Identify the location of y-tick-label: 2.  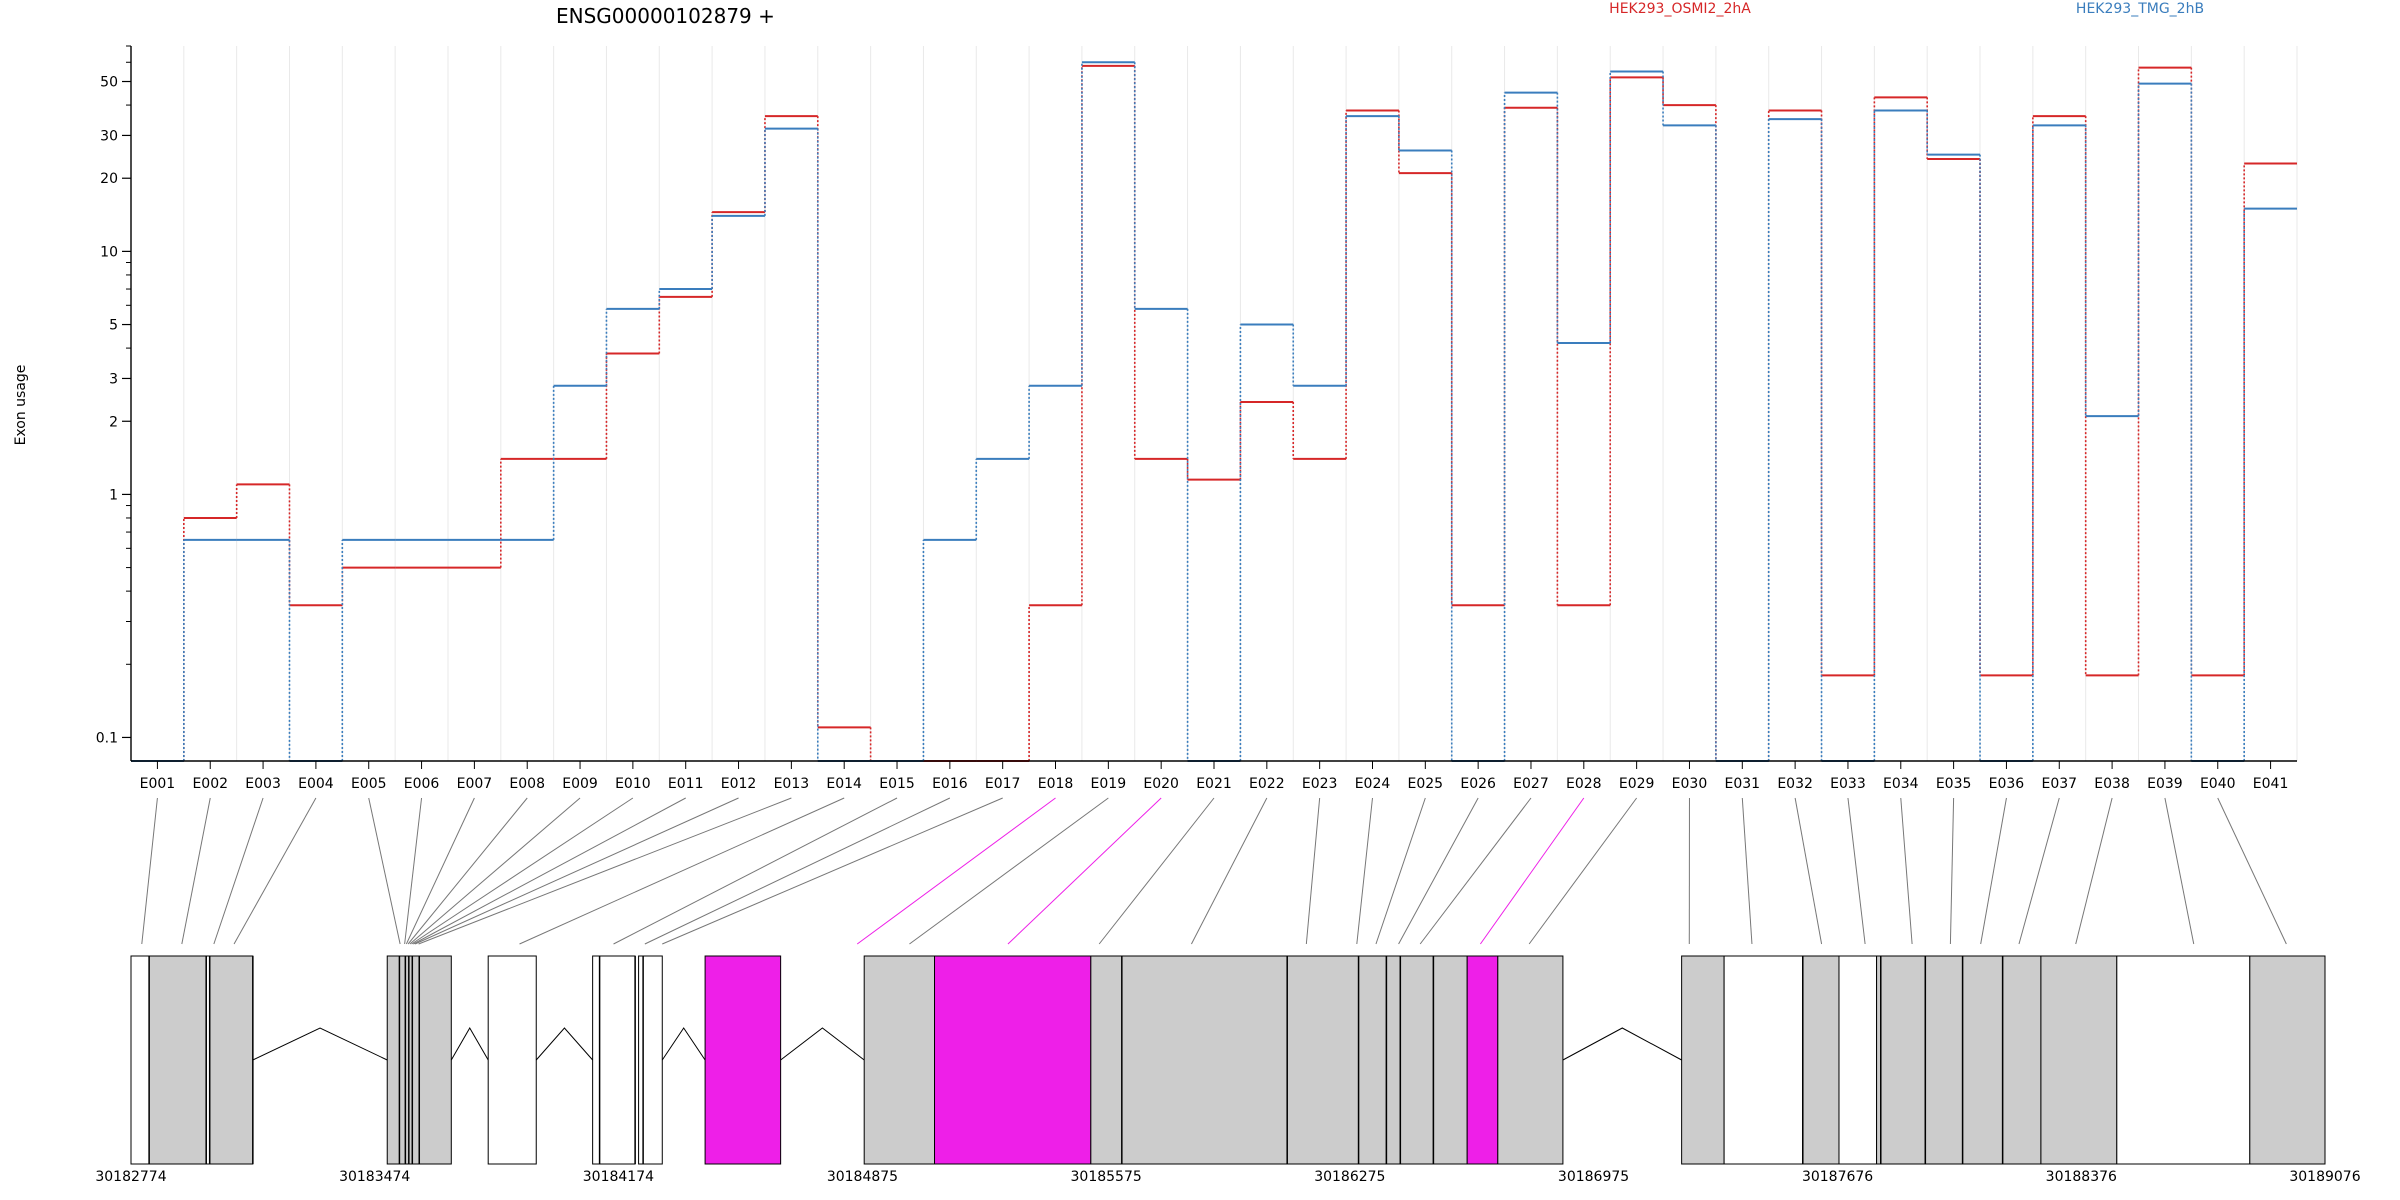
(113, 422).